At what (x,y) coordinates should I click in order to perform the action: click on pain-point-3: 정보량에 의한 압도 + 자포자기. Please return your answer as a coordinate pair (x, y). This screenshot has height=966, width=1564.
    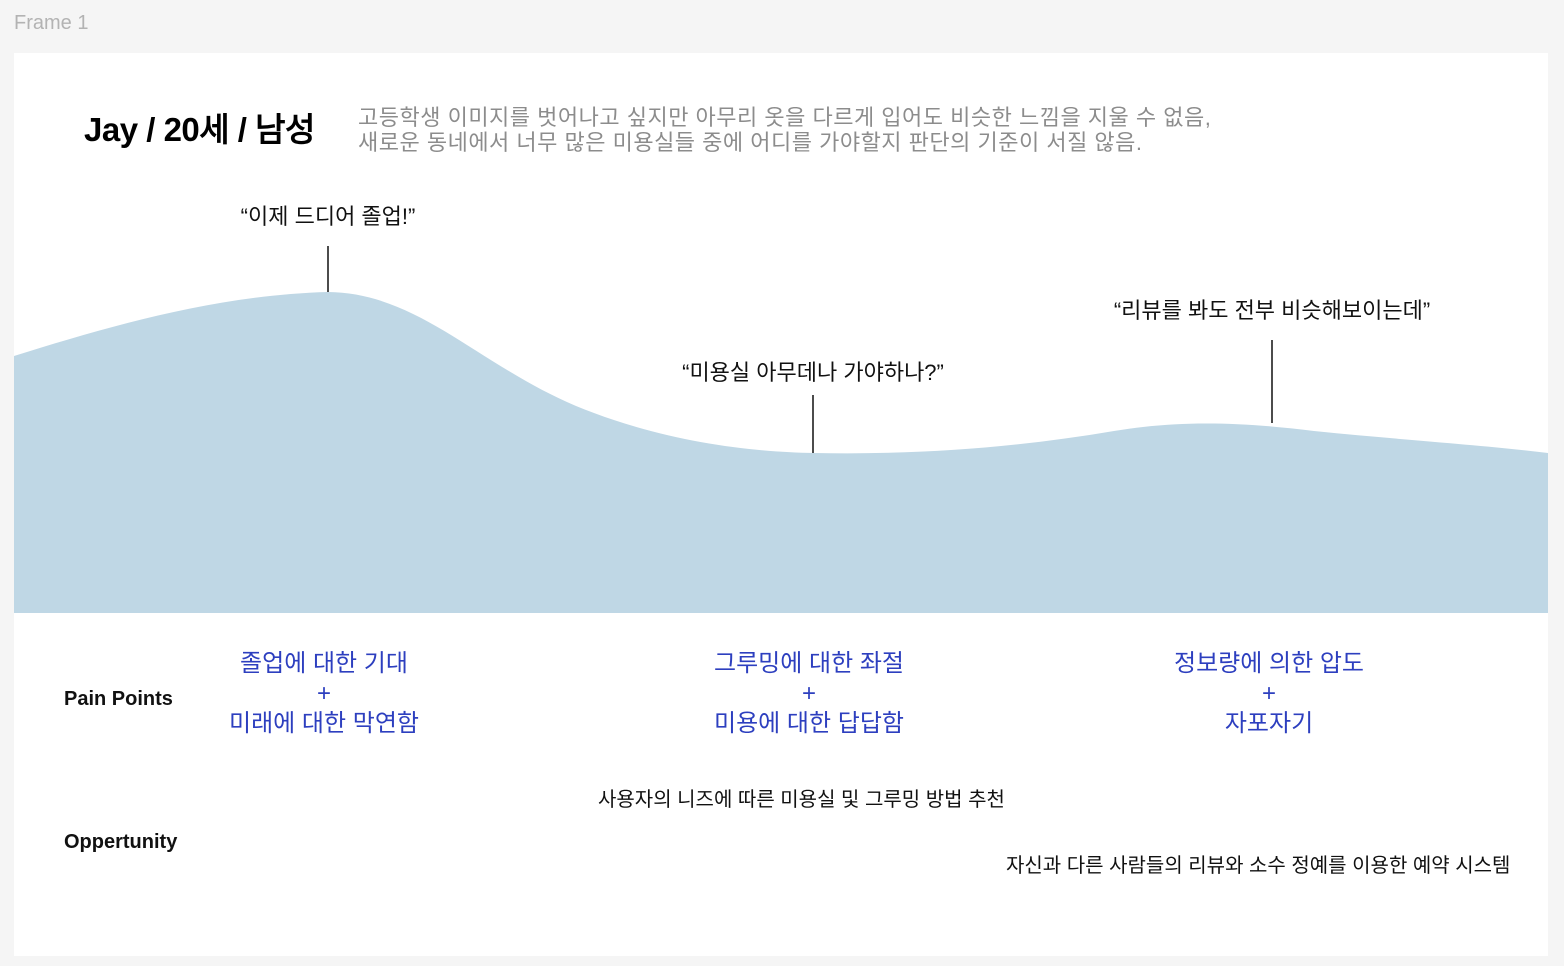
    Looking at the image, I should click on (1269, 694).